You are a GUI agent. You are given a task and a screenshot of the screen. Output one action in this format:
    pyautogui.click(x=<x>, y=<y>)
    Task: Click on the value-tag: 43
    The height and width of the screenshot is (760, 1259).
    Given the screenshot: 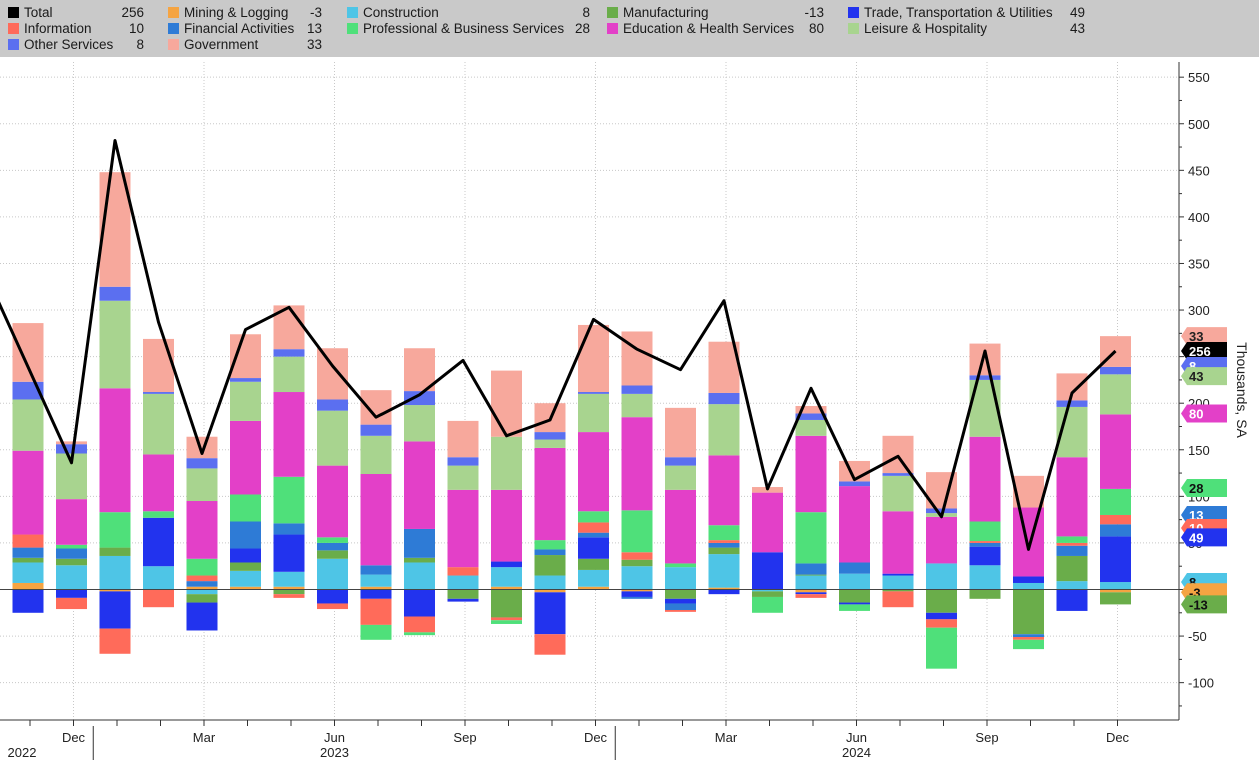 What is the action you would take?
    pyautogui.click(x=1204, y=376)
    